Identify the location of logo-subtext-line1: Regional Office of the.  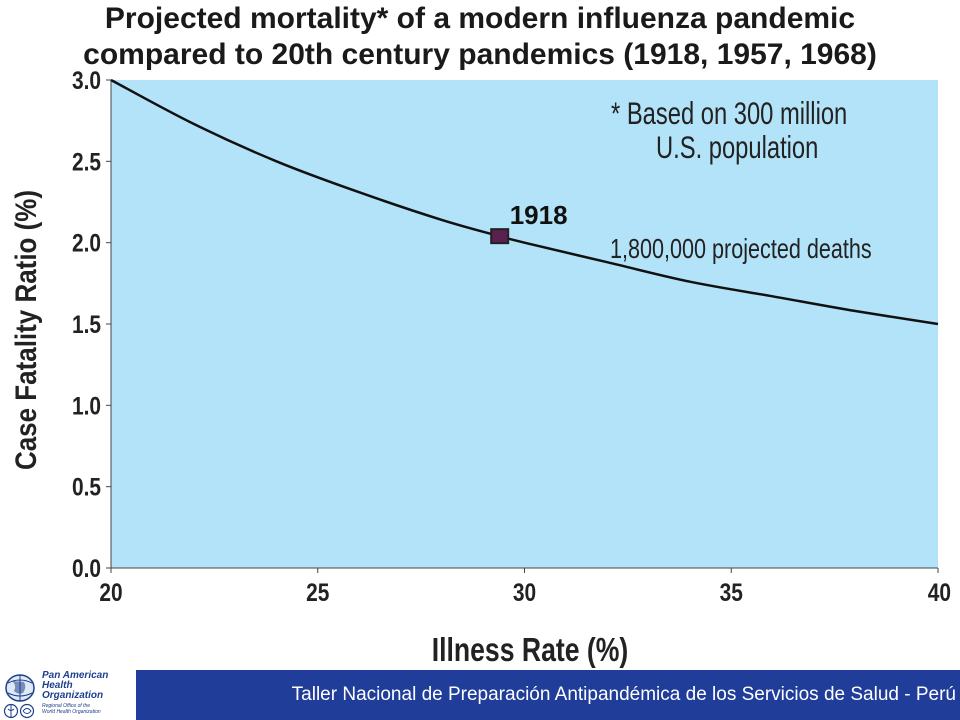
(66, 706).